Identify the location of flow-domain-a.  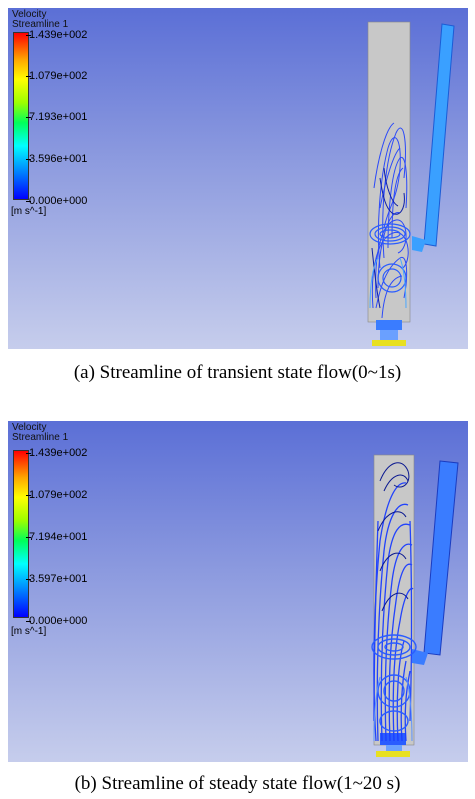
(411, 183).